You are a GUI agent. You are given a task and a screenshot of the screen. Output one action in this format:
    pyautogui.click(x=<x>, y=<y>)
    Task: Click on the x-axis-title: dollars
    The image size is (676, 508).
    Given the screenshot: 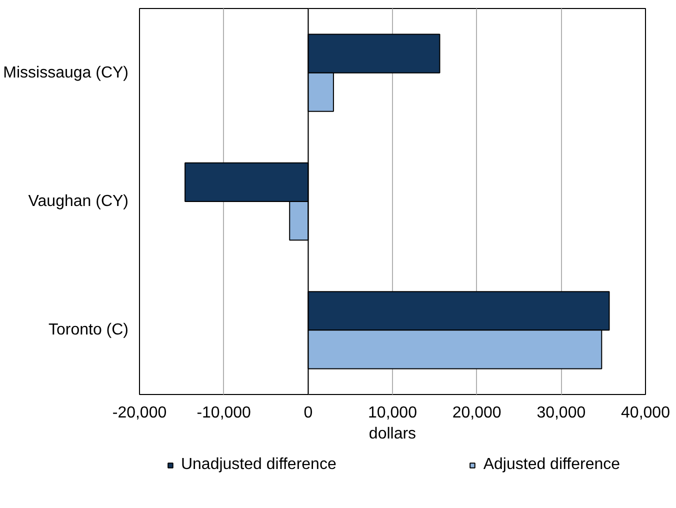 What is the action you would take?
    pyautogui.click(x=392, y=434)
    